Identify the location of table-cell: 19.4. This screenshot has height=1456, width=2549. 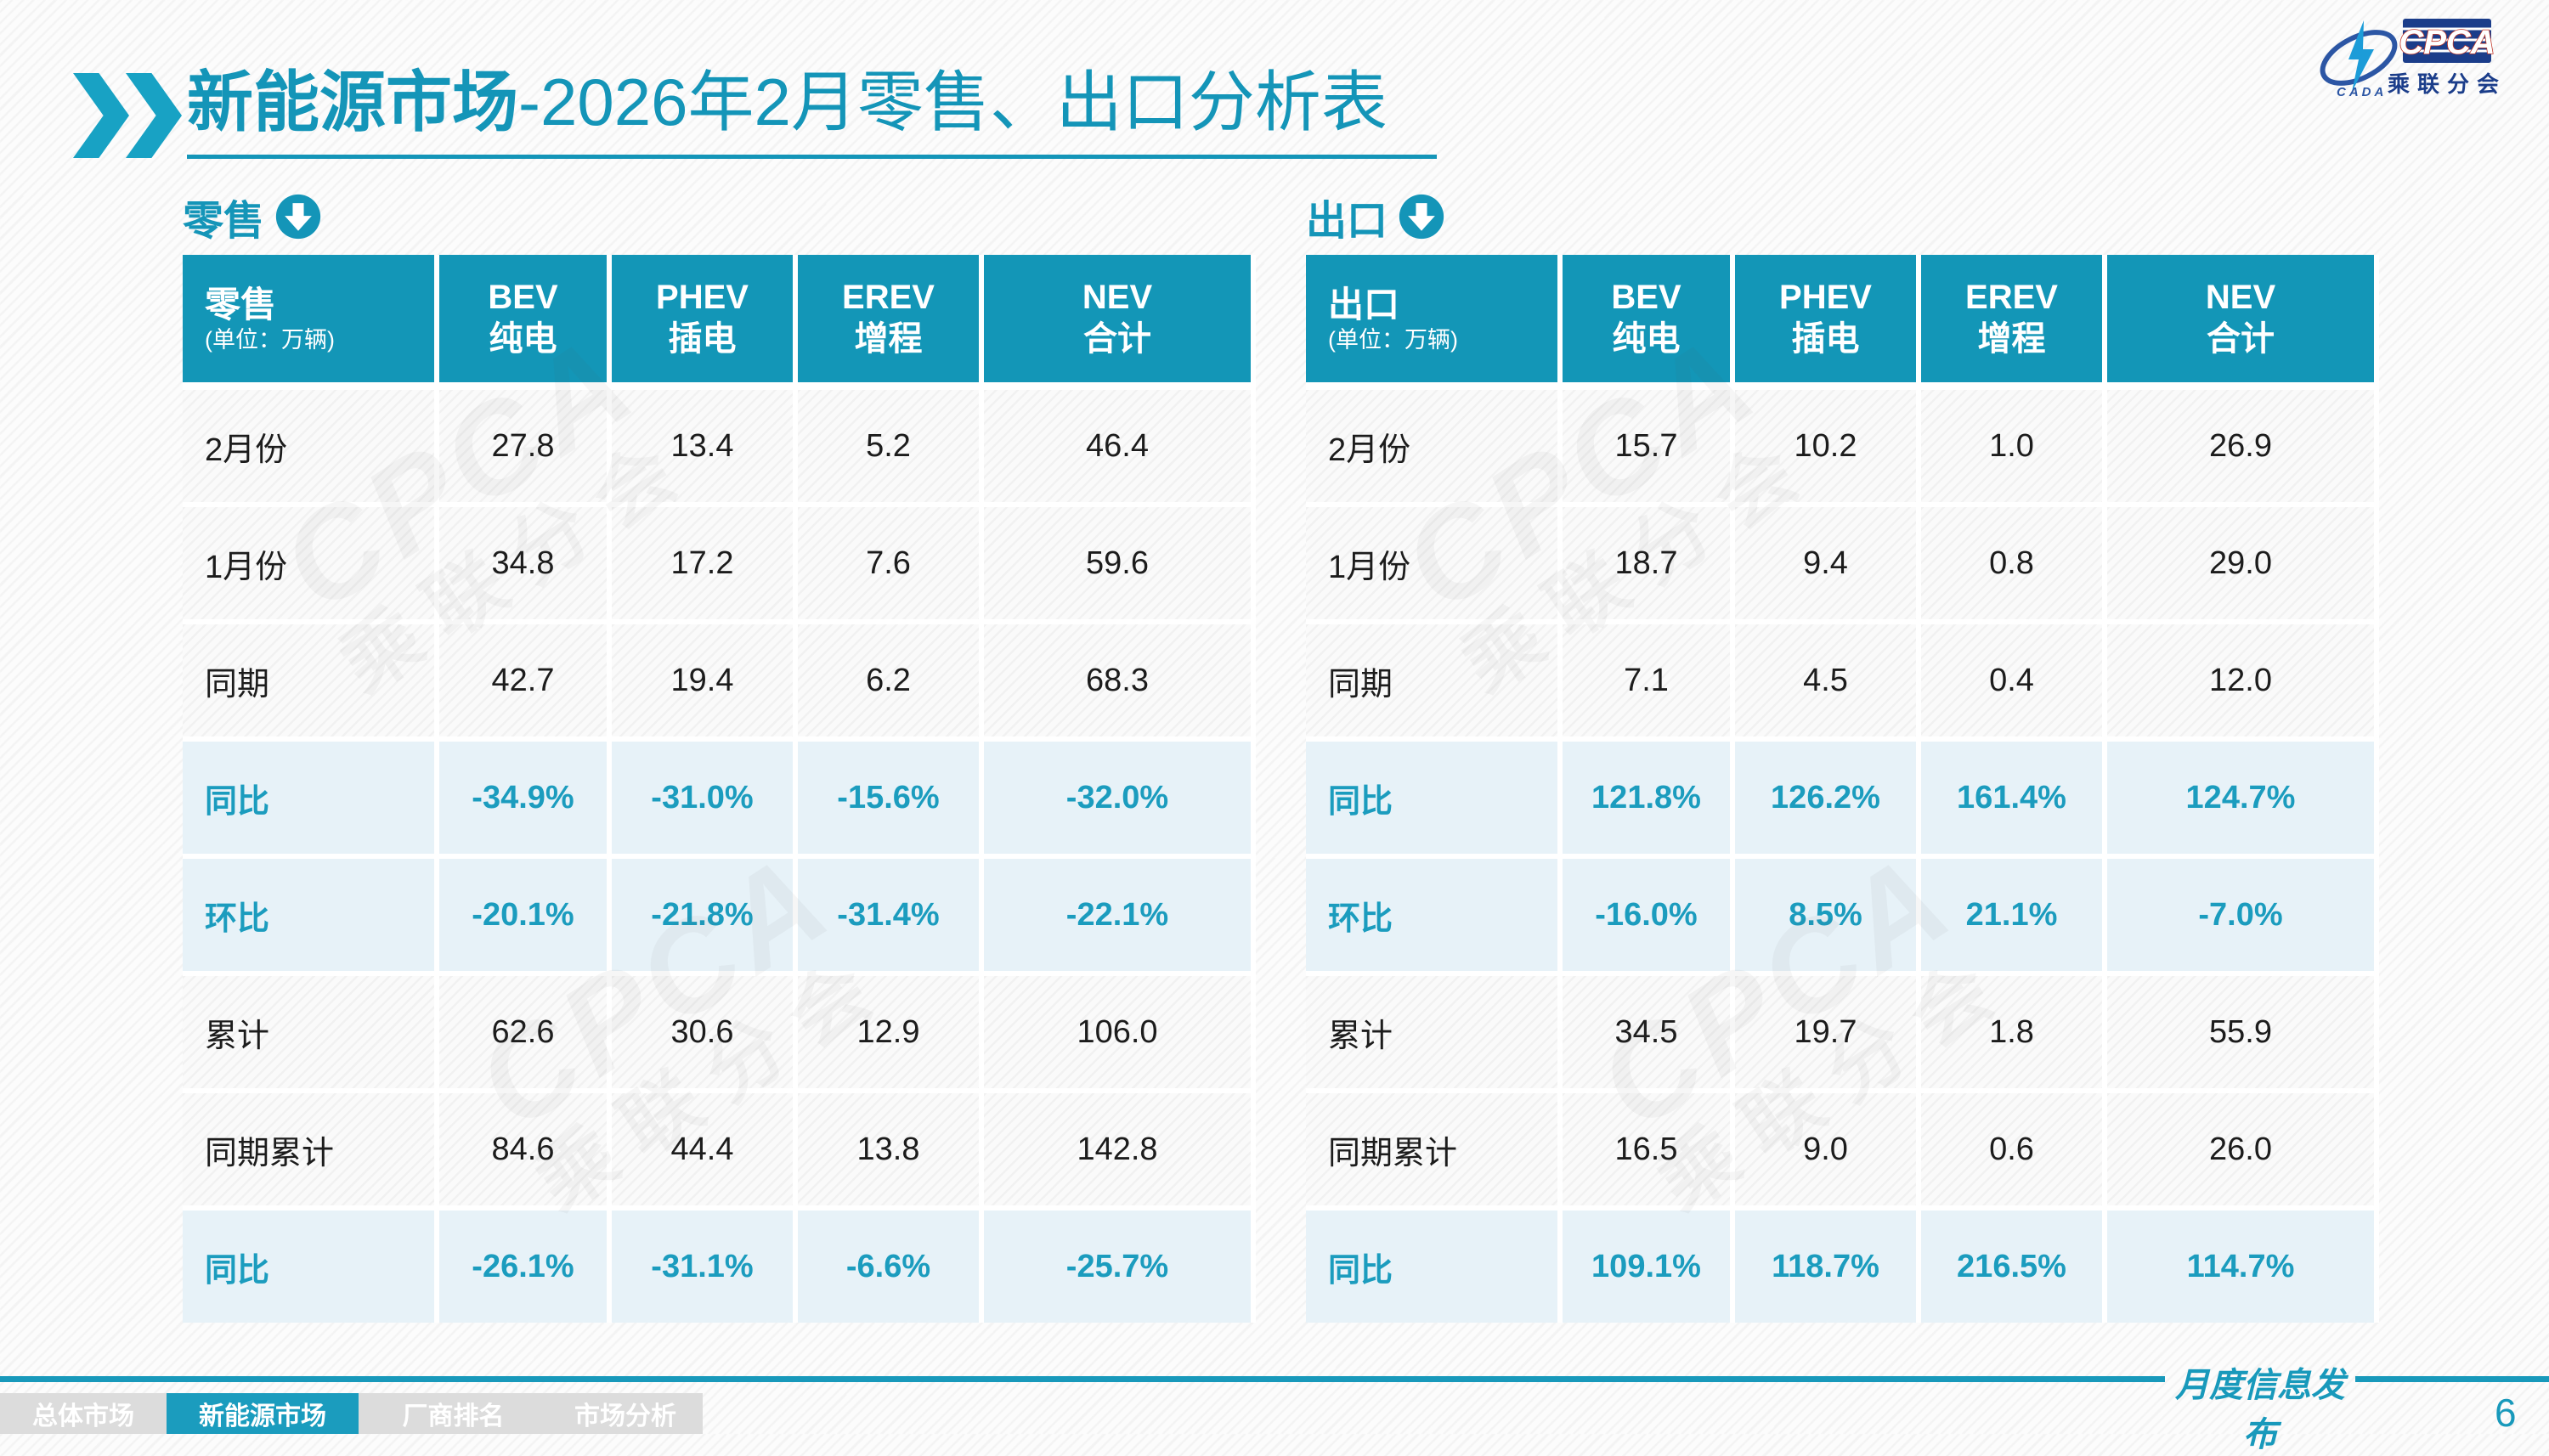
(703, 680).